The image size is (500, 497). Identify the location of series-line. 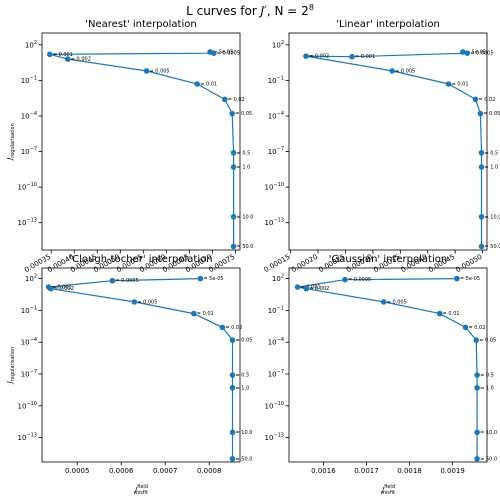
(142, 149).